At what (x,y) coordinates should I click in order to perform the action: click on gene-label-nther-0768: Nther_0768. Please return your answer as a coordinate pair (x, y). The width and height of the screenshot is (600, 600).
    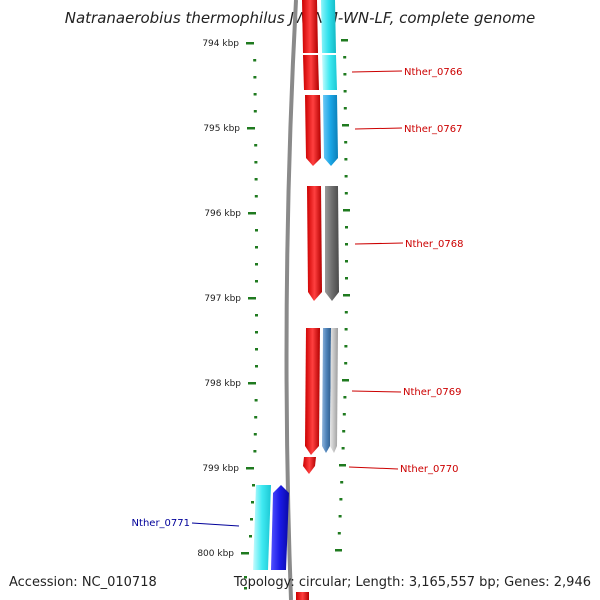
    Looking at the image, I should click on (434, 244).